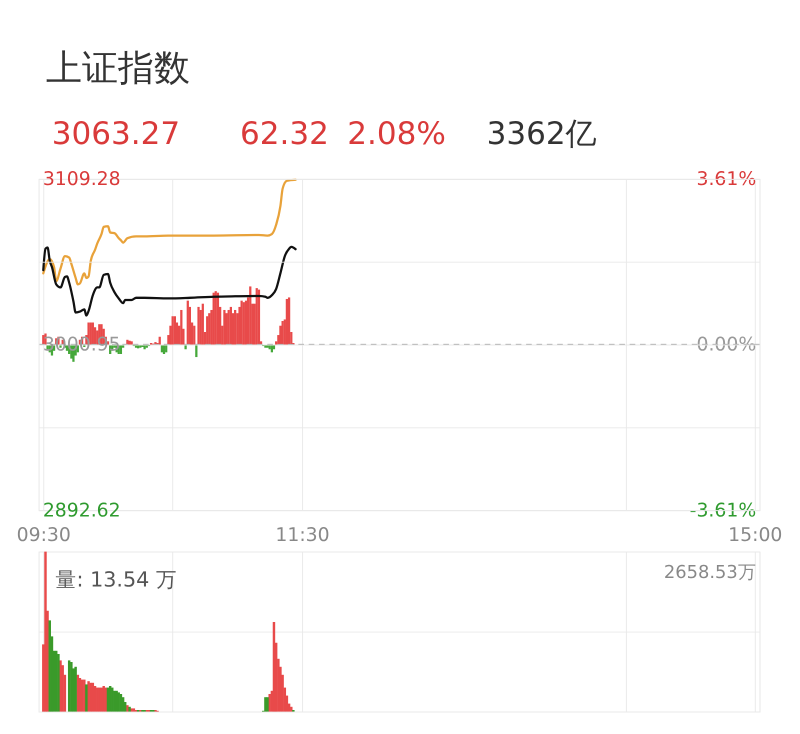  I want to click on x-tick-label: 09:30, so click(43, 535).